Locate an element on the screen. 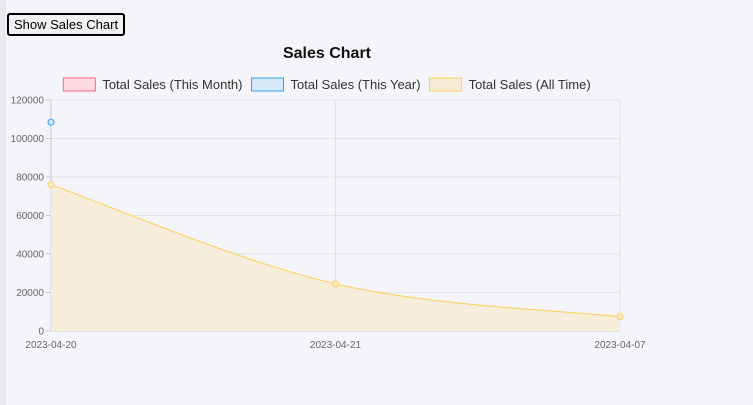 The image size is (753, 405). legend-item: Total Sales (This Year) is located at coordinates (336, 84).